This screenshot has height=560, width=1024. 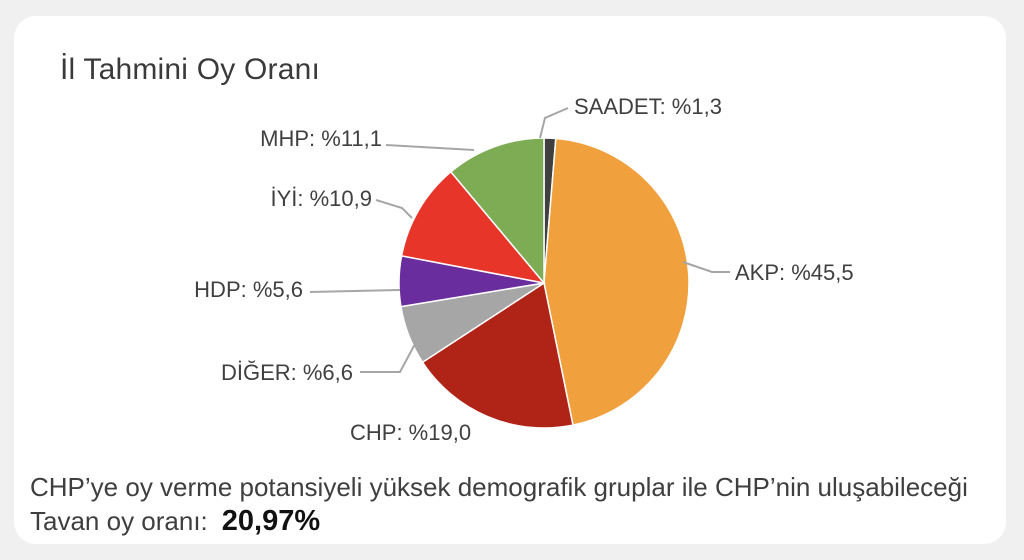 I want to click on slice-label: MHP: %11,1, so click(x=321, y=138).